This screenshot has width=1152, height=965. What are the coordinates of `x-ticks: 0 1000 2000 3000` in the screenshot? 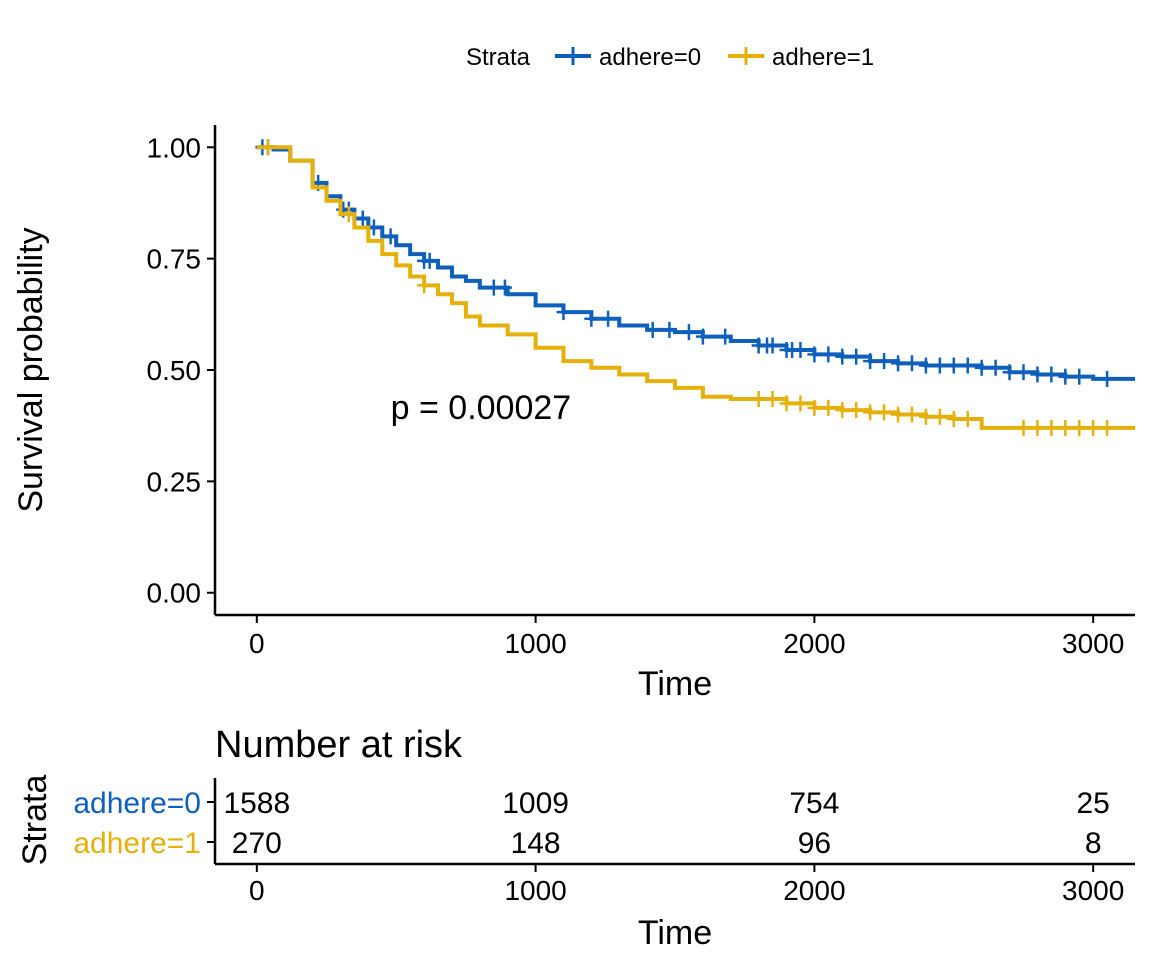 It's located at (686, 637).